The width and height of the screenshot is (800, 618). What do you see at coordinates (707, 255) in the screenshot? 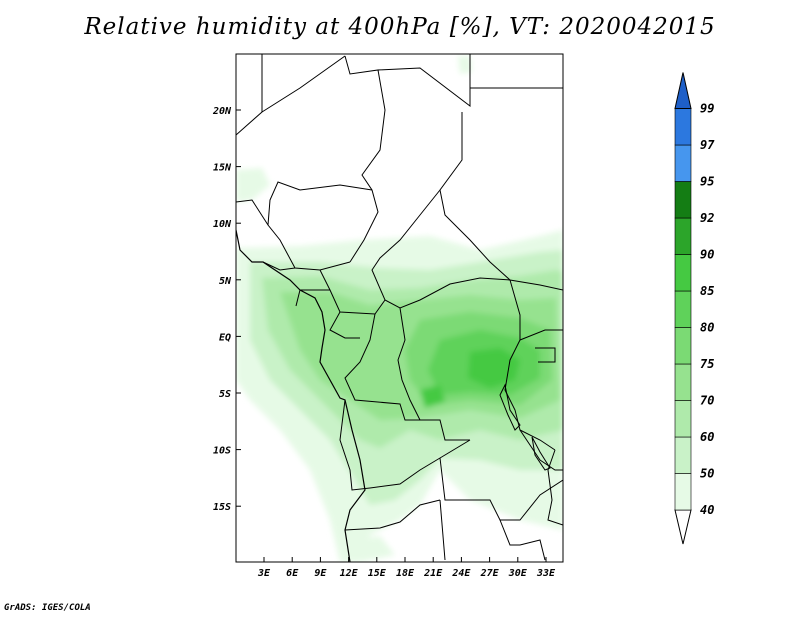
I see `colorbar-level-label: 90` at bounding box center [707, 255].